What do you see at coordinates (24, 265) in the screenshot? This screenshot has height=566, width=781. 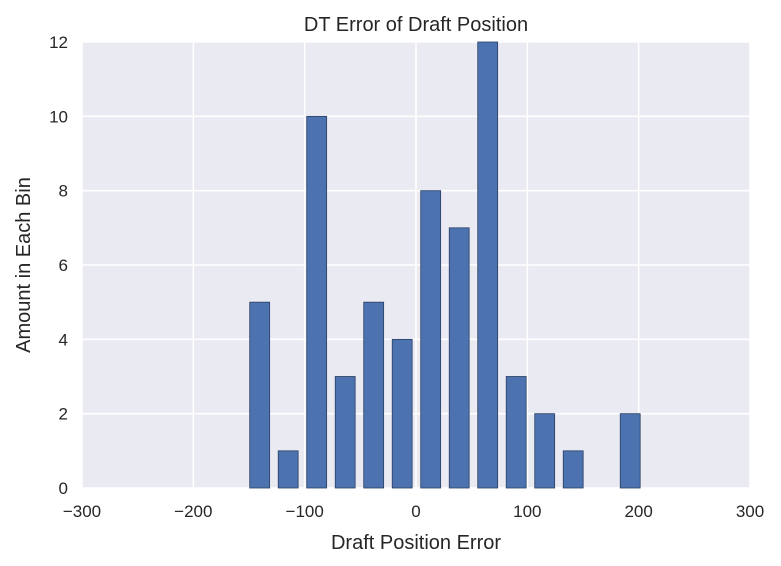 I see `y-axis-title: Amount in Each Bin` at bounding box center [24, 265].